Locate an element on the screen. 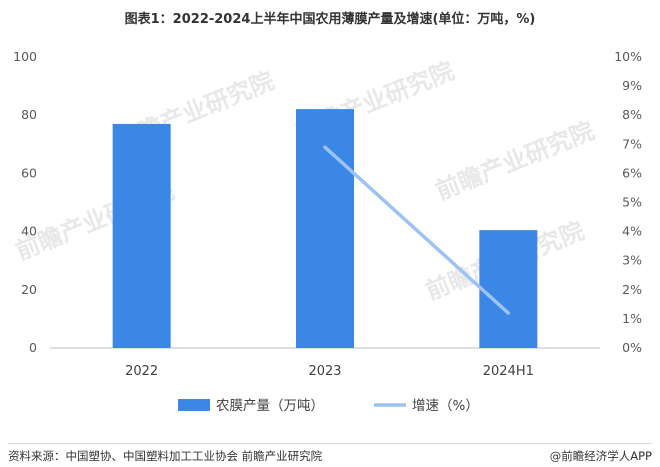 The width and height of the screenshot is (660, 467). y2-tick-label: 1% is located at coordinates (632, 318).